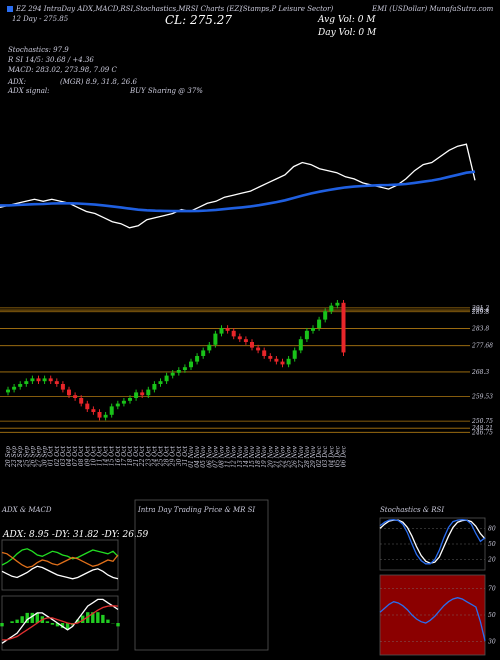  Describe the element at coordinates (142, 456) in the screenshot. I see `x-tick-label: 22 Oct` at that location.